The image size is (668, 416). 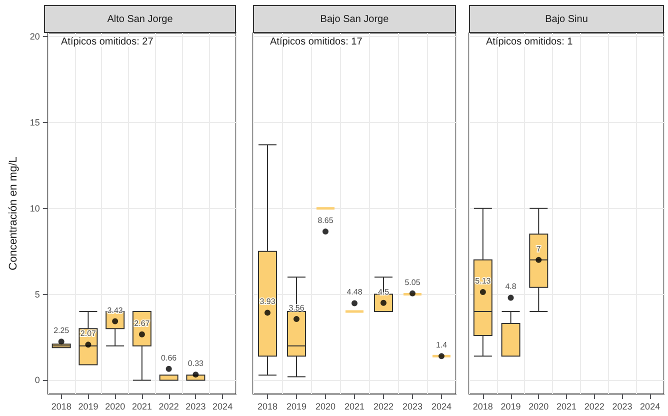 What do you see at coordinates (14, 213) in the screenshot?
I see `y-axis-title: Concentración en mg/L` at bounding box center [14, 213].